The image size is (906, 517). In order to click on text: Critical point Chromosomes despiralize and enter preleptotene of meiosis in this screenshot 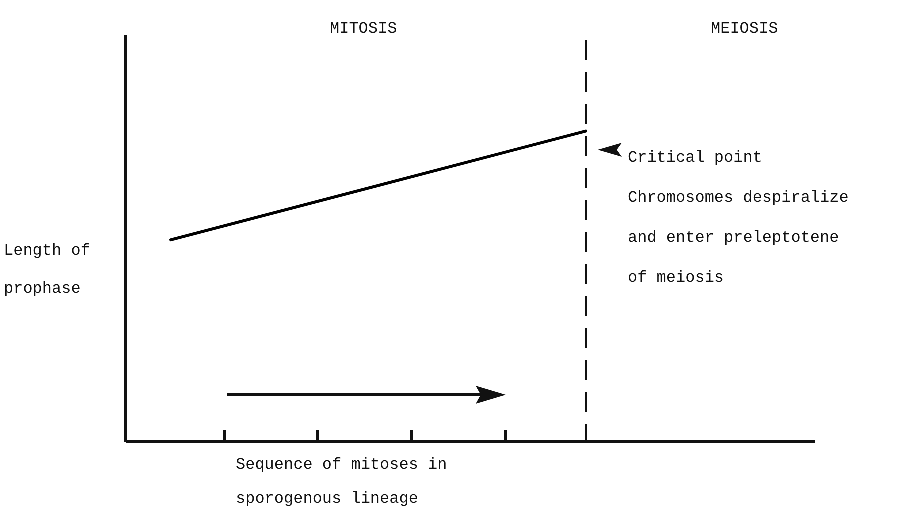, I will do `click(738, 218)`.